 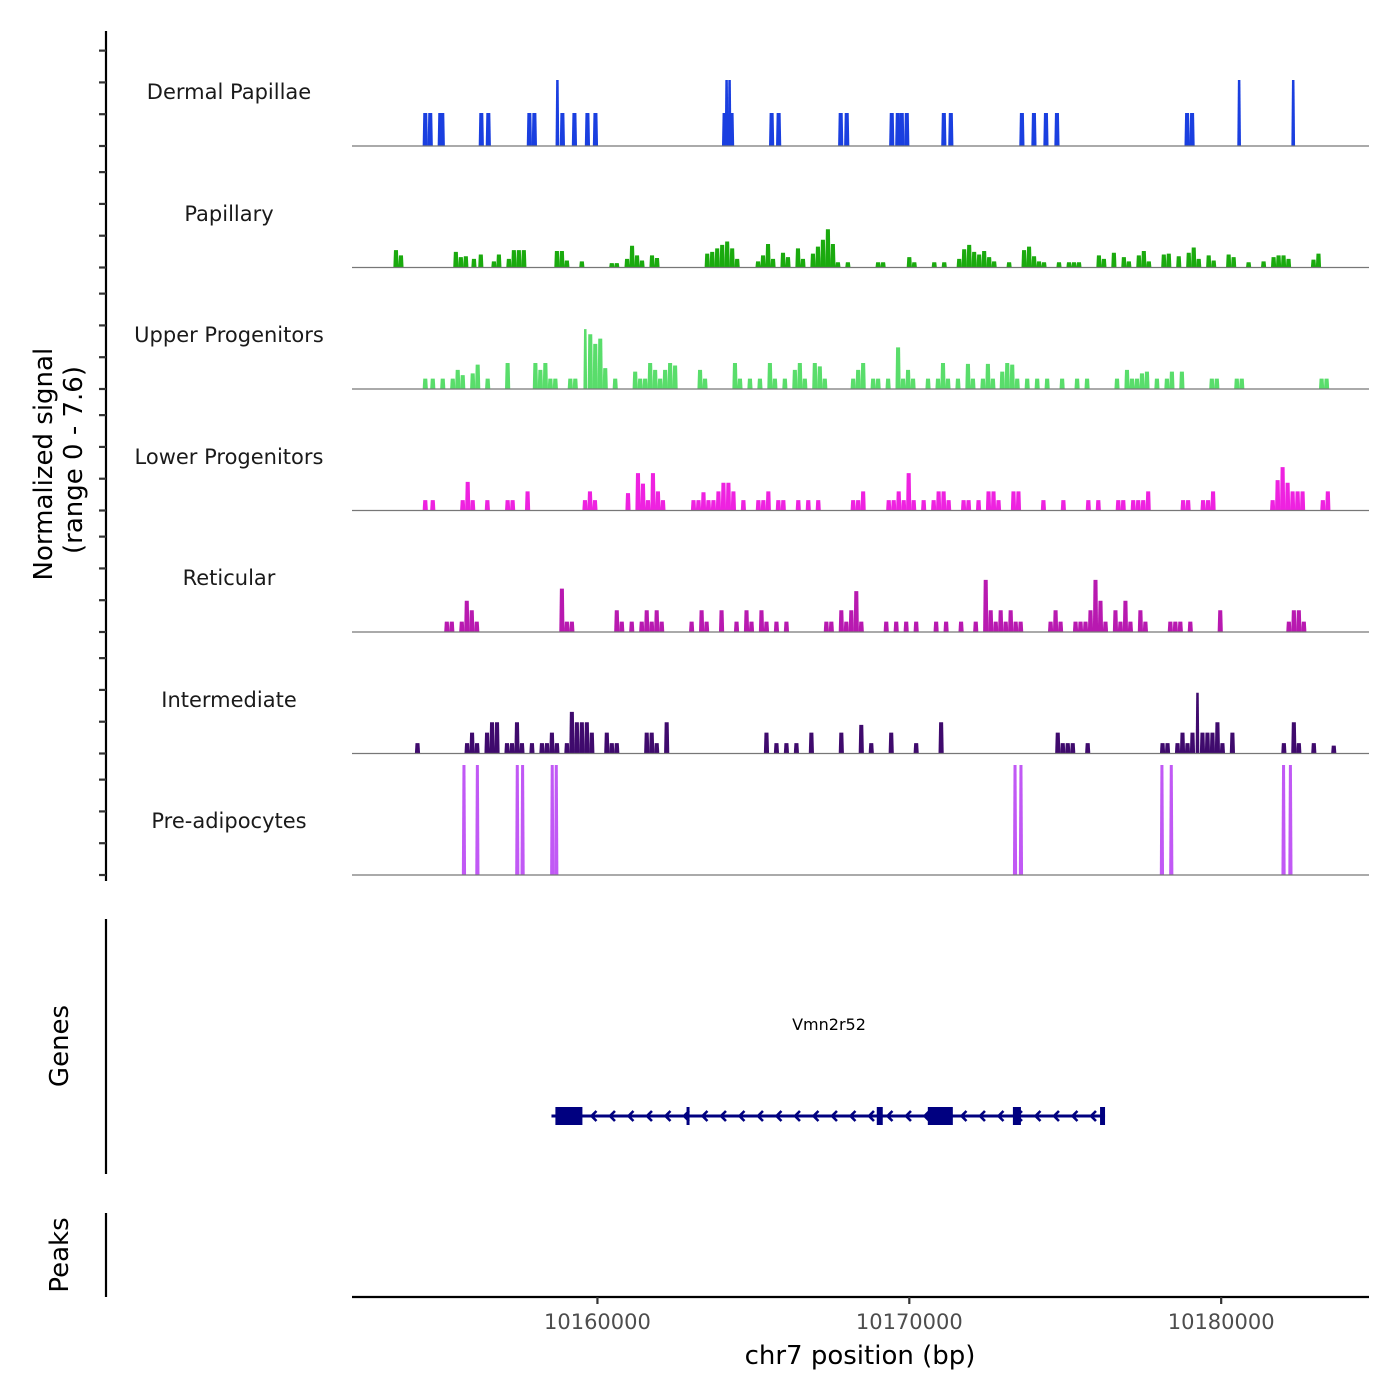 I want to click on track-upper-progenitors, so click(x=860, y=359).